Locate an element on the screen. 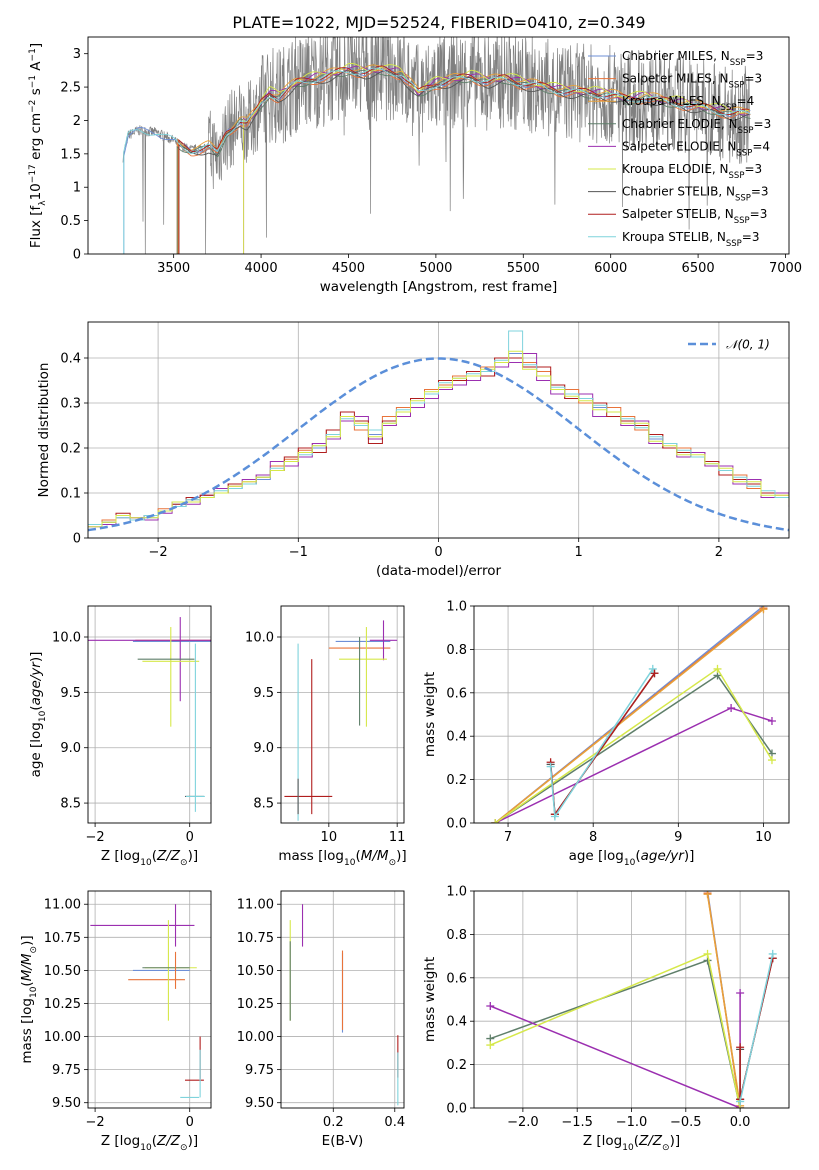  age_vs_Z-xlabel: Z [log10(Z/Z⊙)] is located at coordinates (149, 858).